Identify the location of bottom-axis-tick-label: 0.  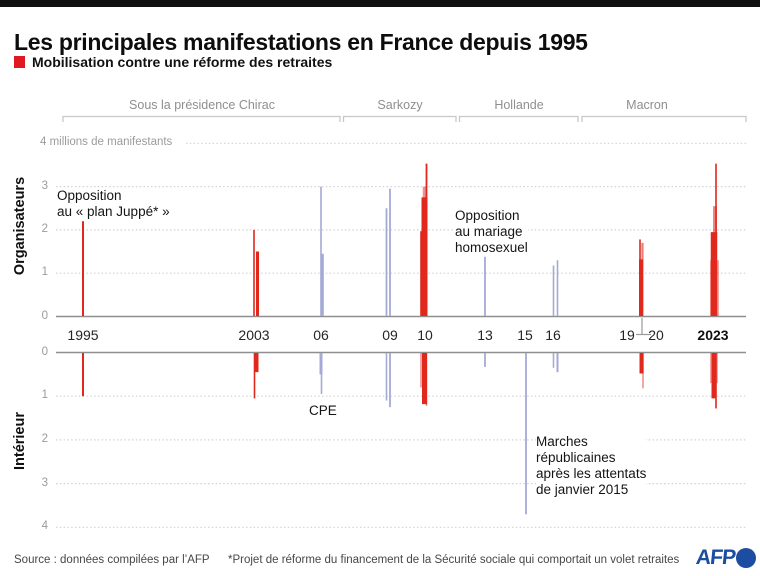
(44, 351).